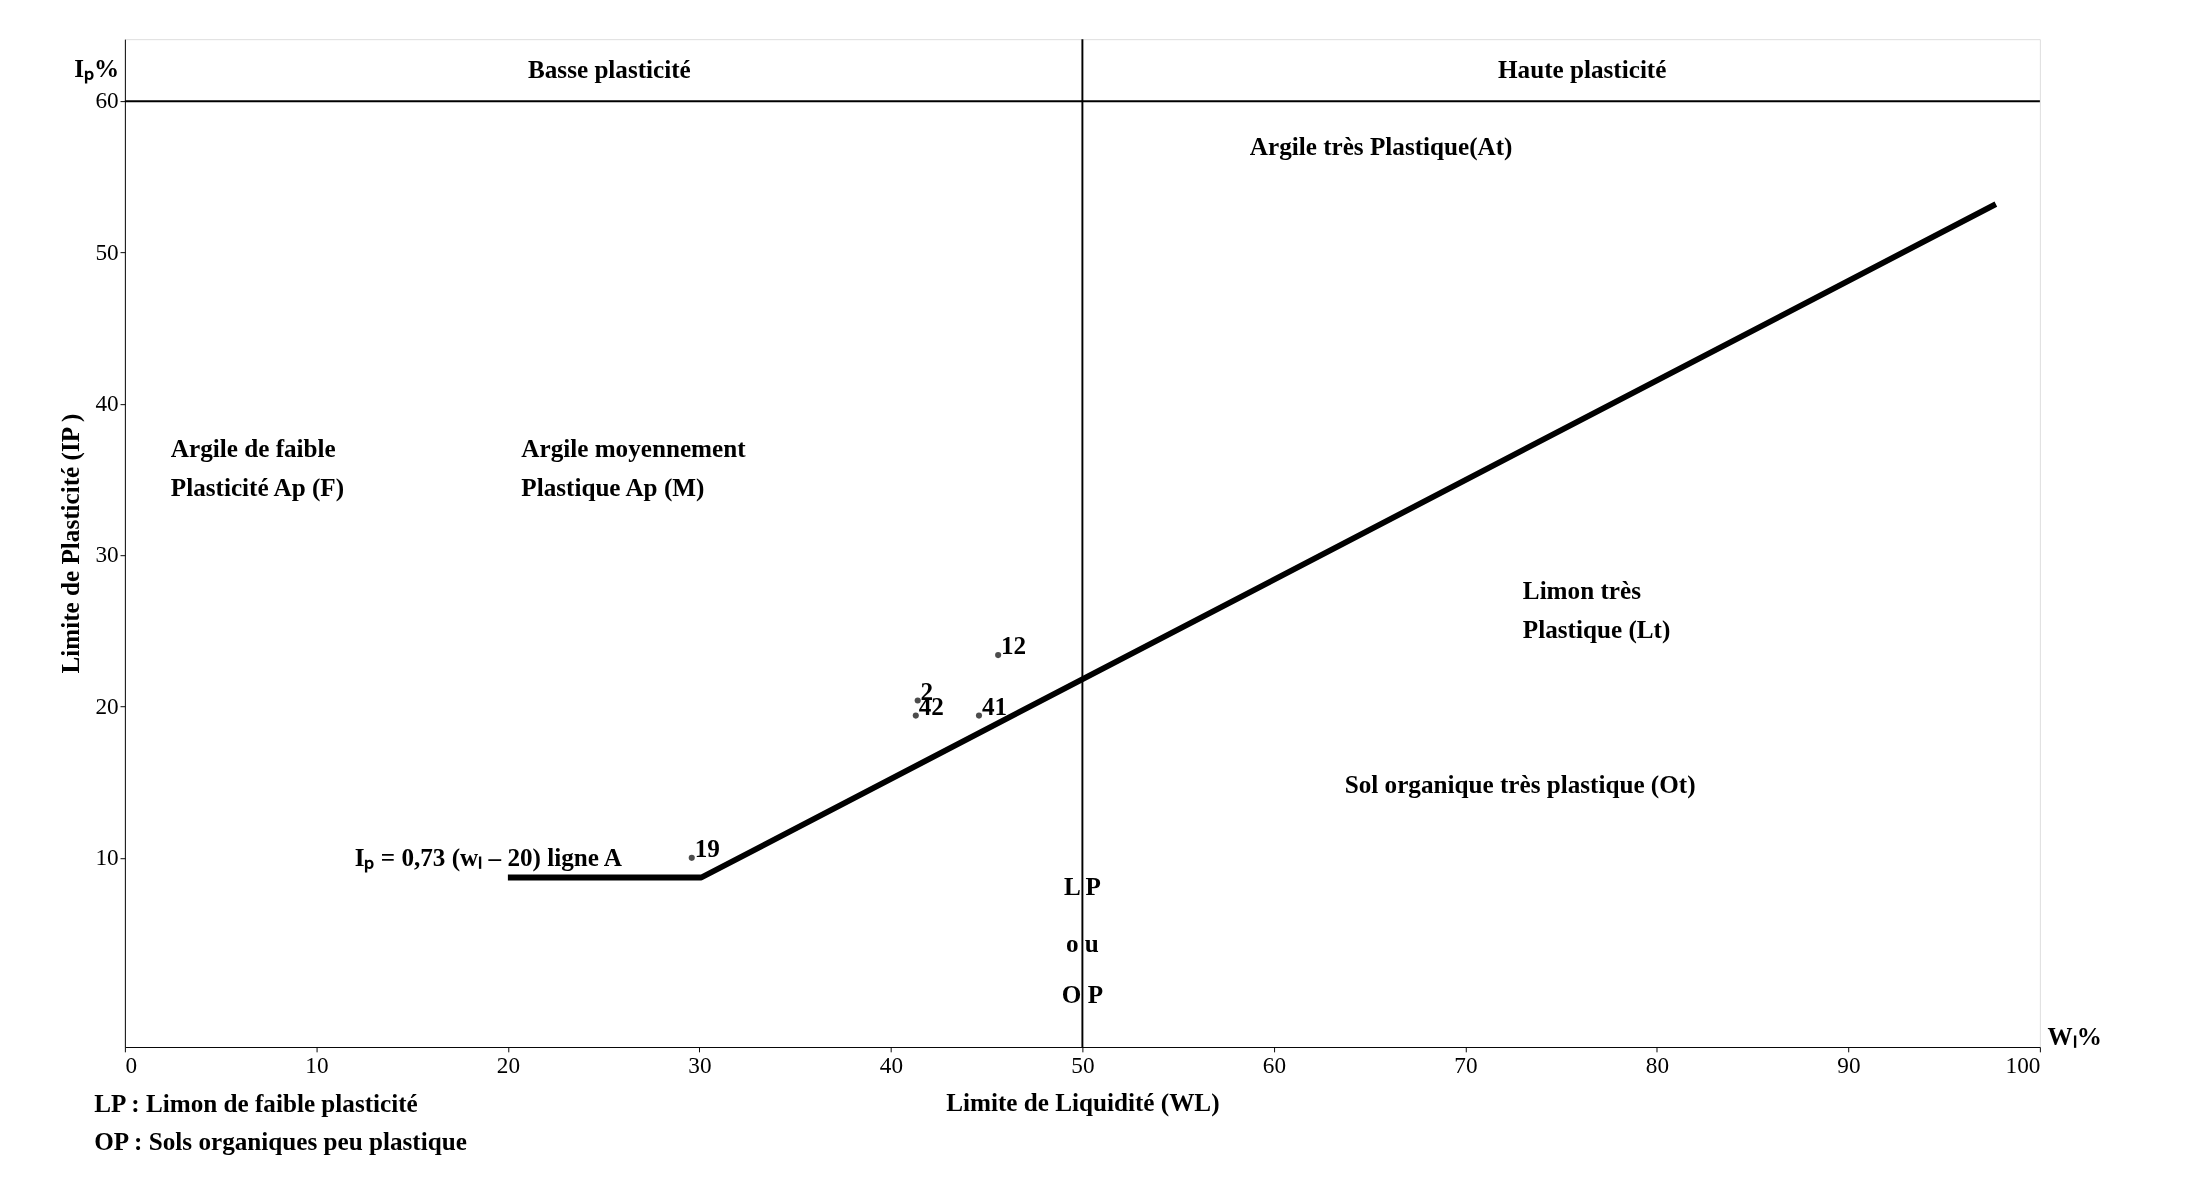 The image size is (2189, 1181). I want to click on annotation: 41, so click(994, 706).